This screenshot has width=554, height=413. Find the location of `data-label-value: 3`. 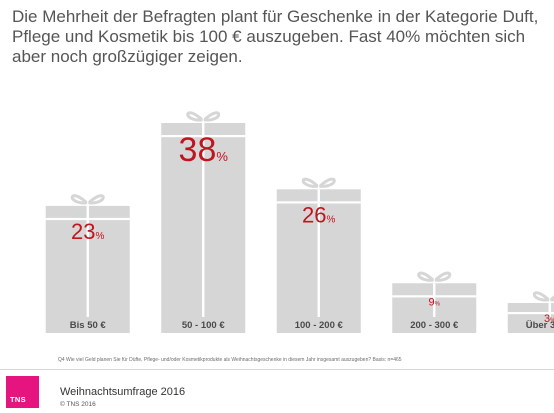

data-label-value: 3 is located at coordinates (547, 319).